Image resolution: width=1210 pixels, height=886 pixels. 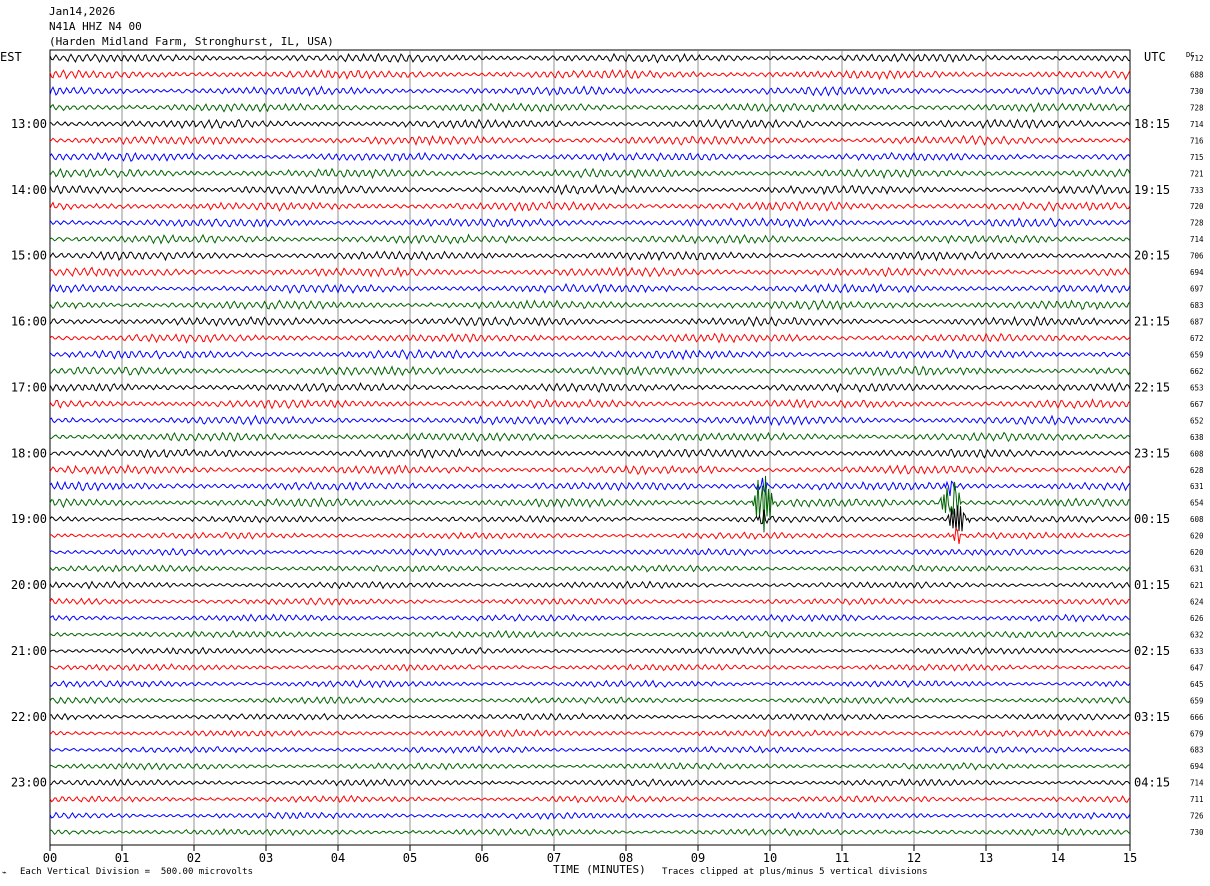 I want to click on dc-offset-label: 626, so click(x=1197, y=618).